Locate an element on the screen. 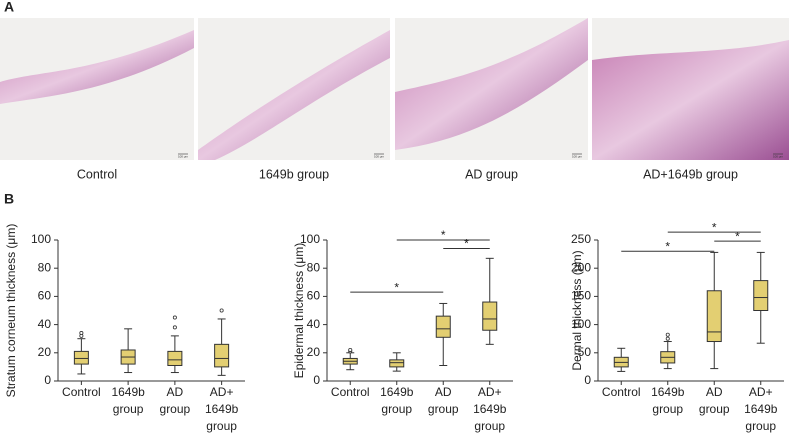 The height and width of the screenshot is (433, 789). image-caption: 1649b group is located at coordinates (294, 174).